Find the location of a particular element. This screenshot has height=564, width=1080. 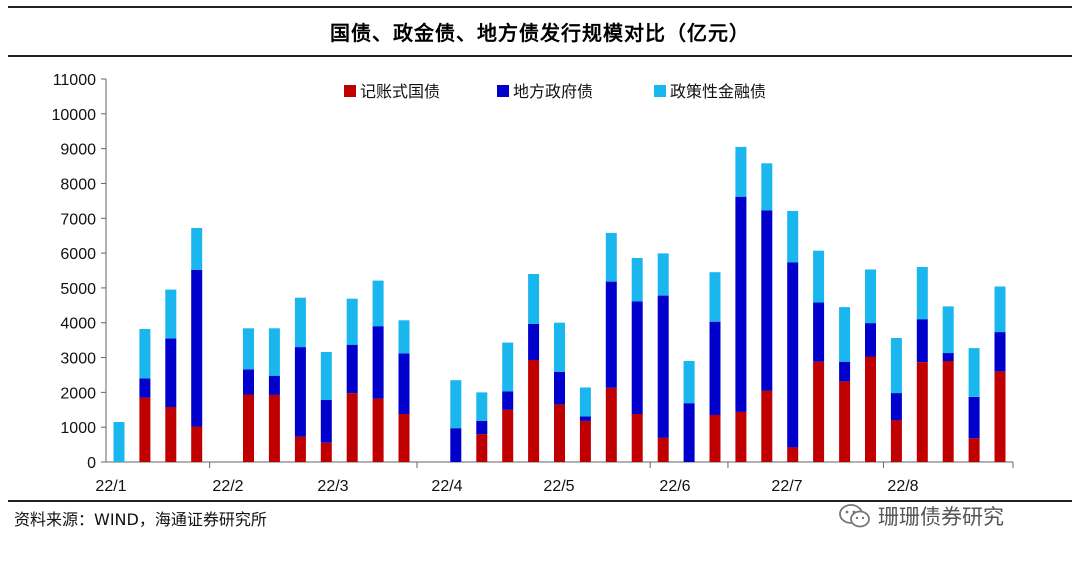

y-tick-label: 4000 is located at coordinates (78, 324).